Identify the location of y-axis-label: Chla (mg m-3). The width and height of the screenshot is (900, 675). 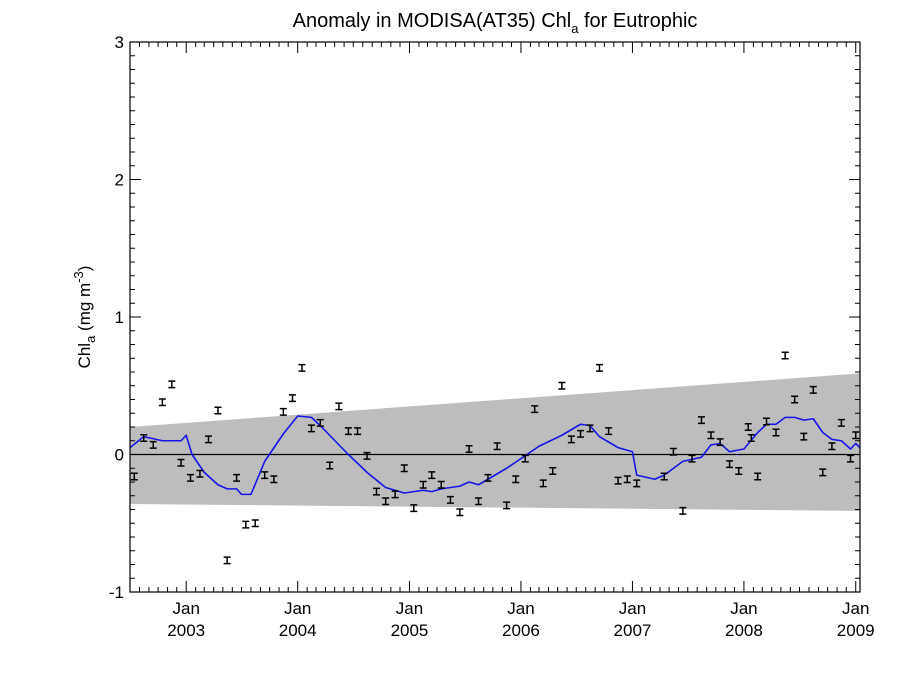
(84, 317).